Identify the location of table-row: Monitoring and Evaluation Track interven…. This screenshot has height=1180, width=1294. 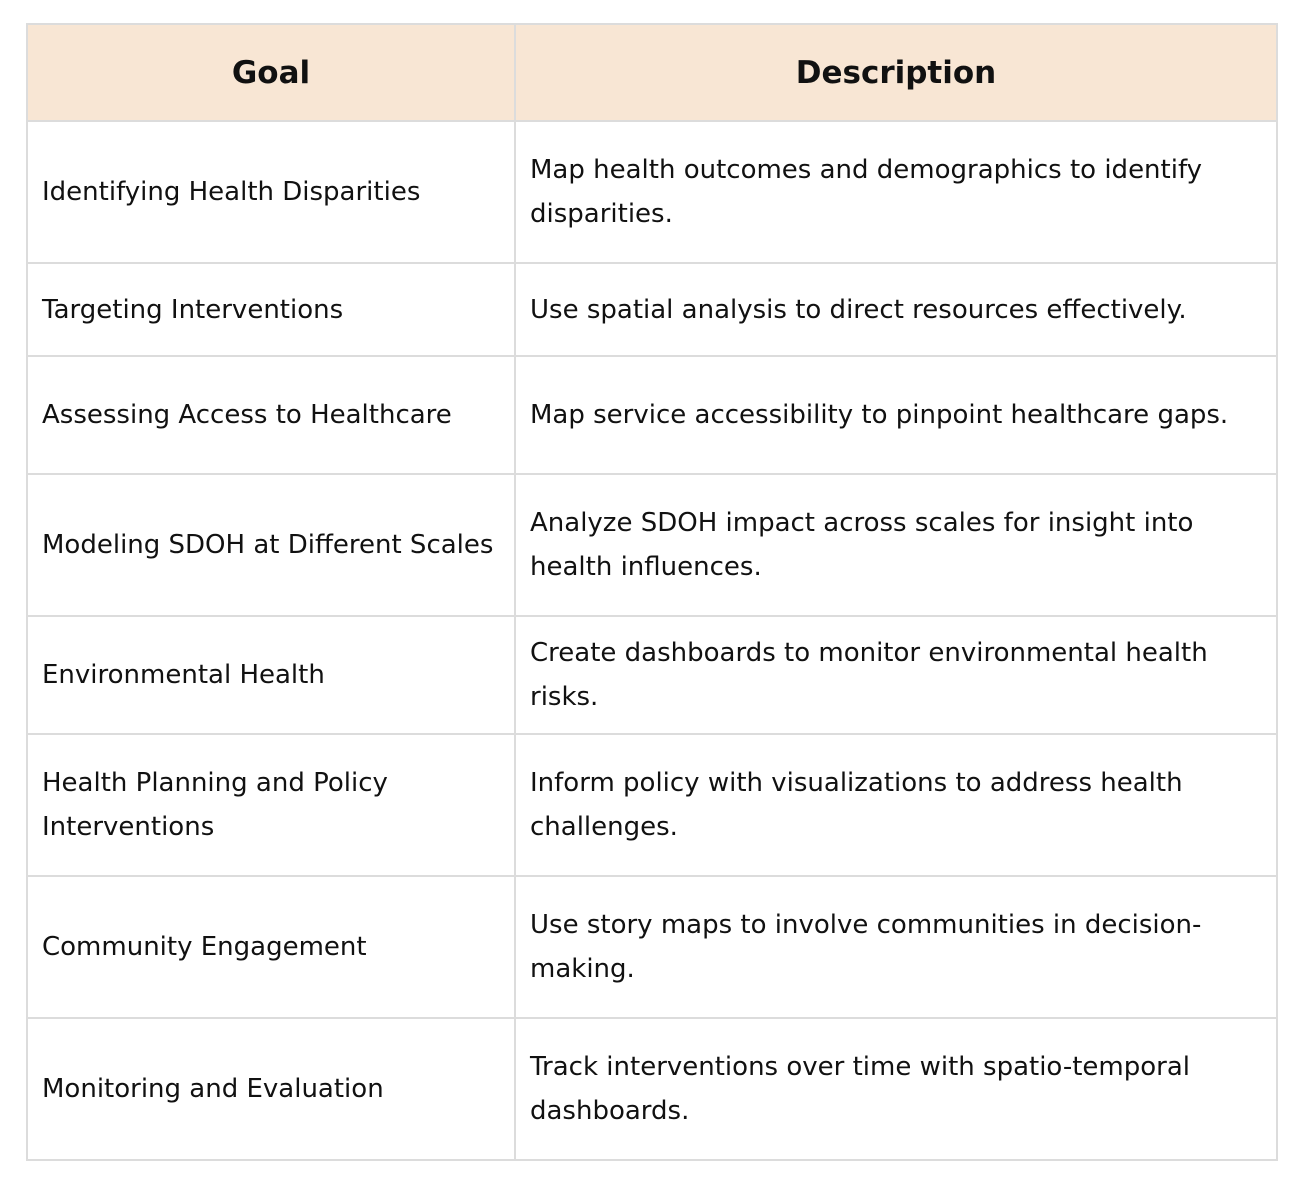
(652, 1089).